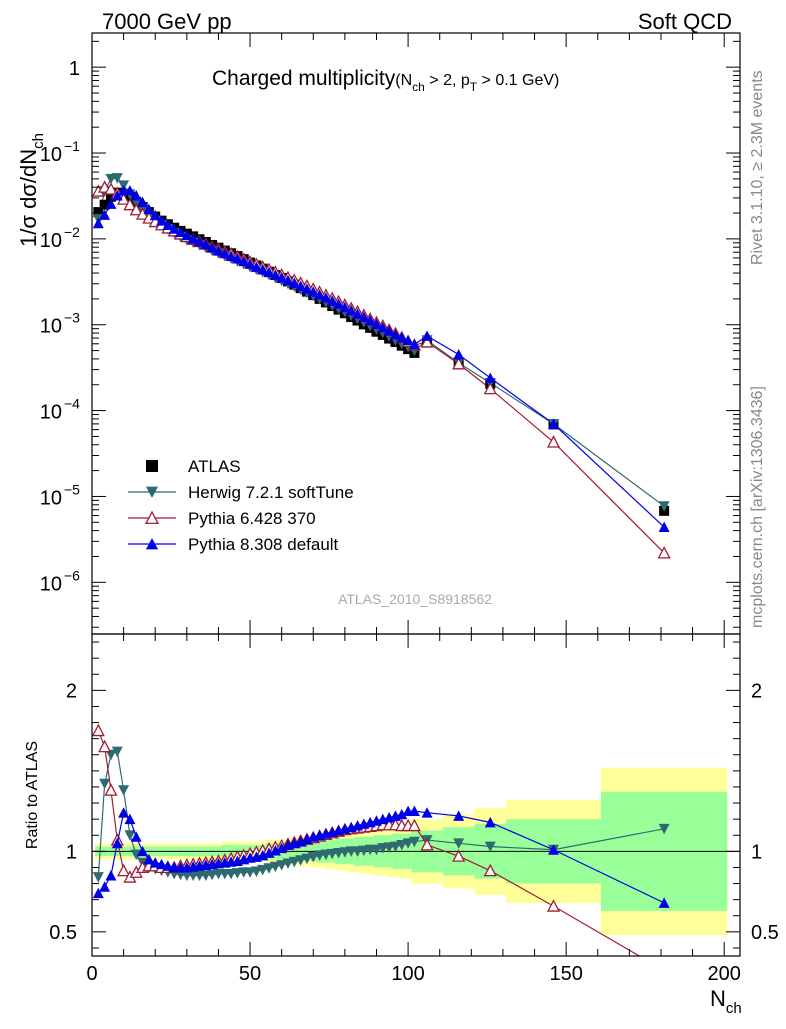 Image resolution: width=786 pixels, height=1029 pixels. What do you see at coordinates (60, 238) in the screenshot?
I see `y-tick-label: 10 −2` at bounding box center [60, 238].